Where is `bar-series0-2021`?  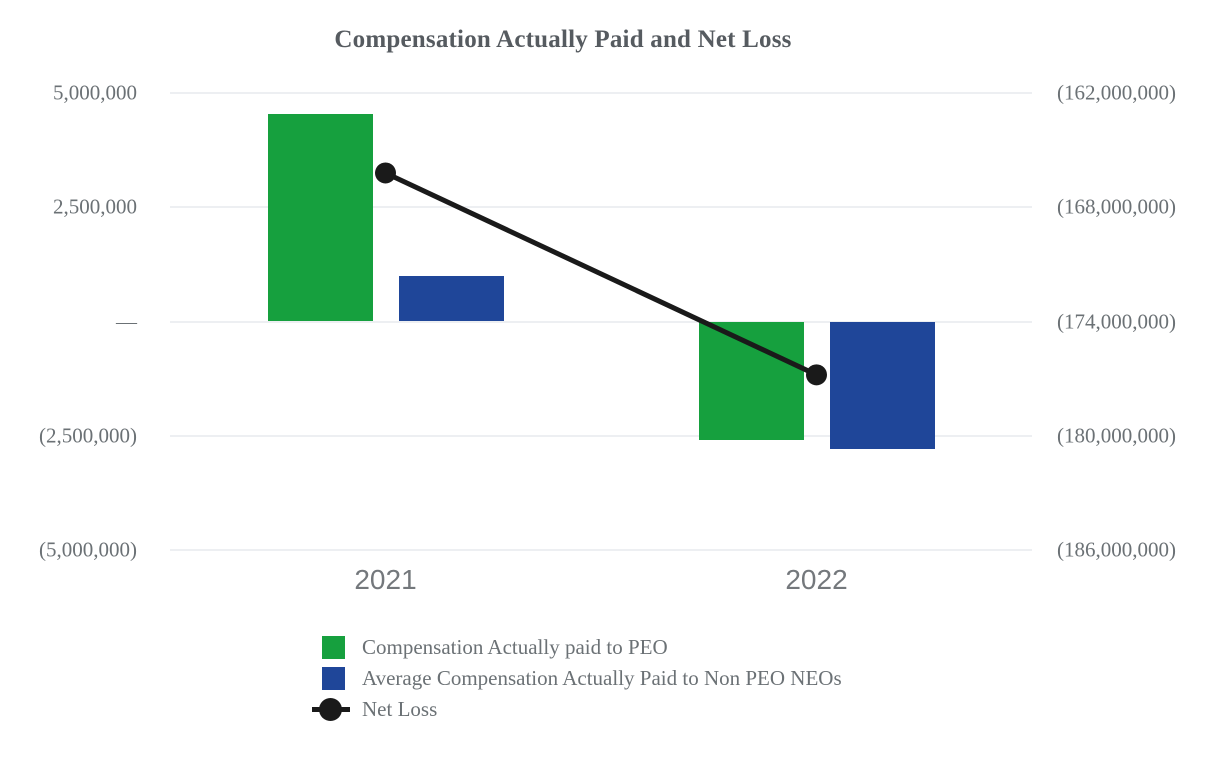 bar-series0-2021 is located at coordinates (320, 217).